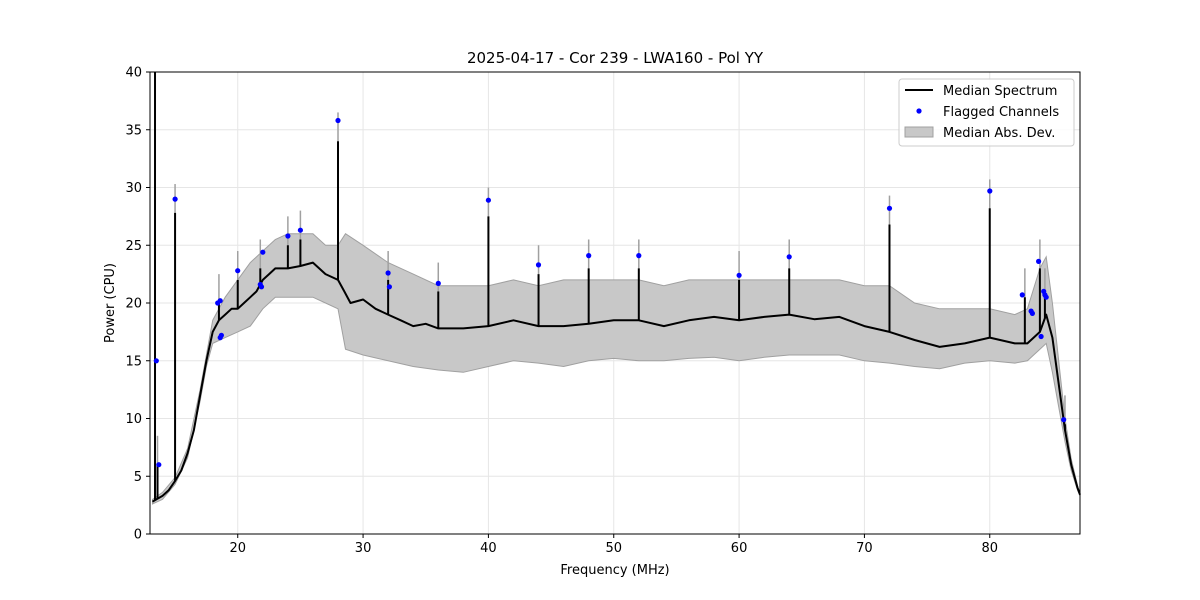 This screenshot has width=1200, height=600. What do you see at coordinates (133, 73) in the screenshot?
I see `y-tick-label: 40` at bounding box center [133, 73].